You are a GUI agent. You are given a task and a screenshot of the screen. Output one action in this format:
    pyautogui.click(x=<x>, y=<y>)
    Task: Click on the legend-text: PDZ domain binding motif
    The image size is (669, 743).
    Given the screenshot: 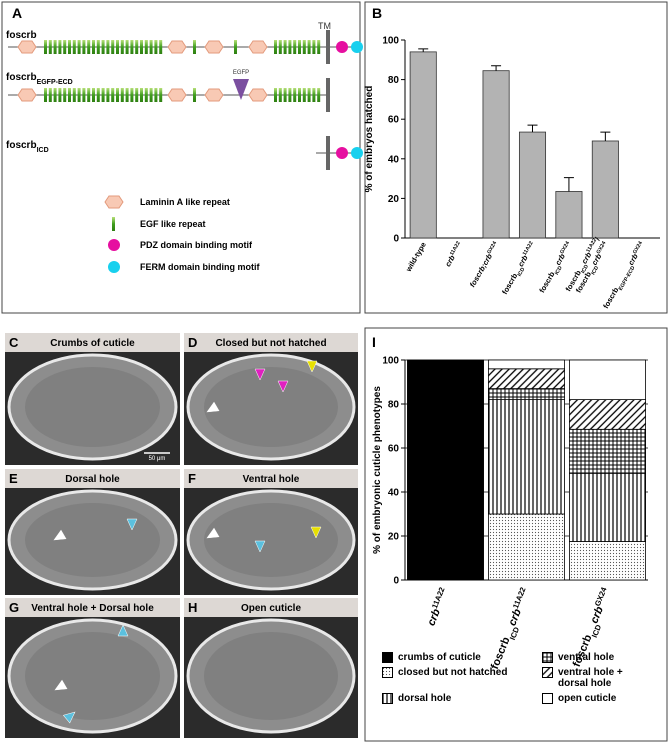 What is the action you would take?
    pyautogui.click(x=196, y=245)
    